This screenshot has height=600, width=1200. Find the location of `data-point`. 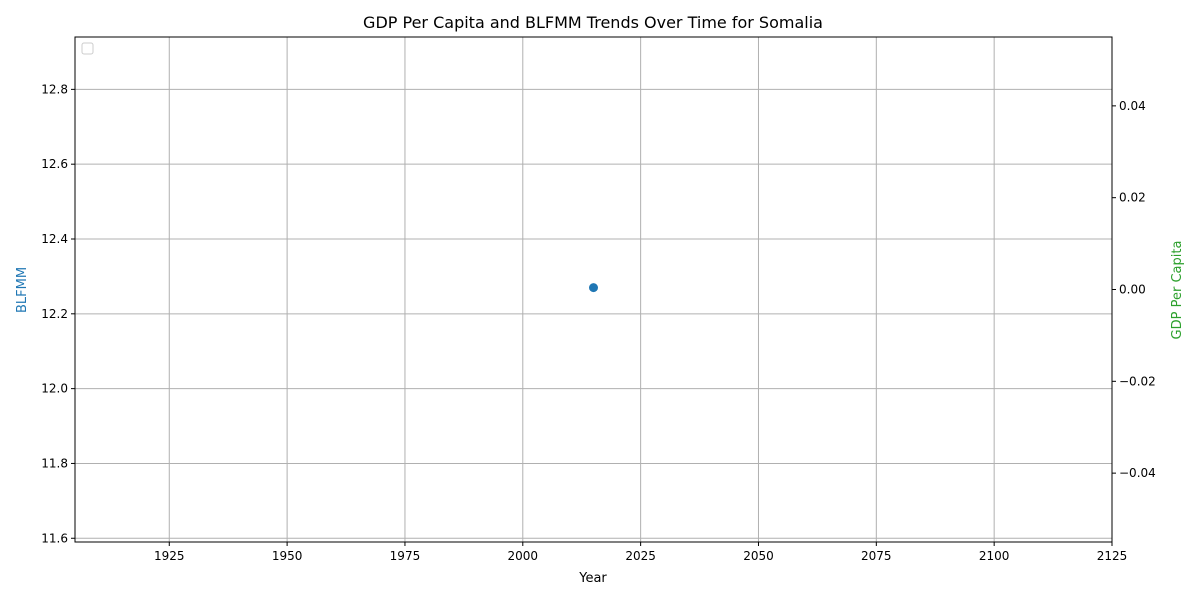

data-point is located at coordinates (593, 288).